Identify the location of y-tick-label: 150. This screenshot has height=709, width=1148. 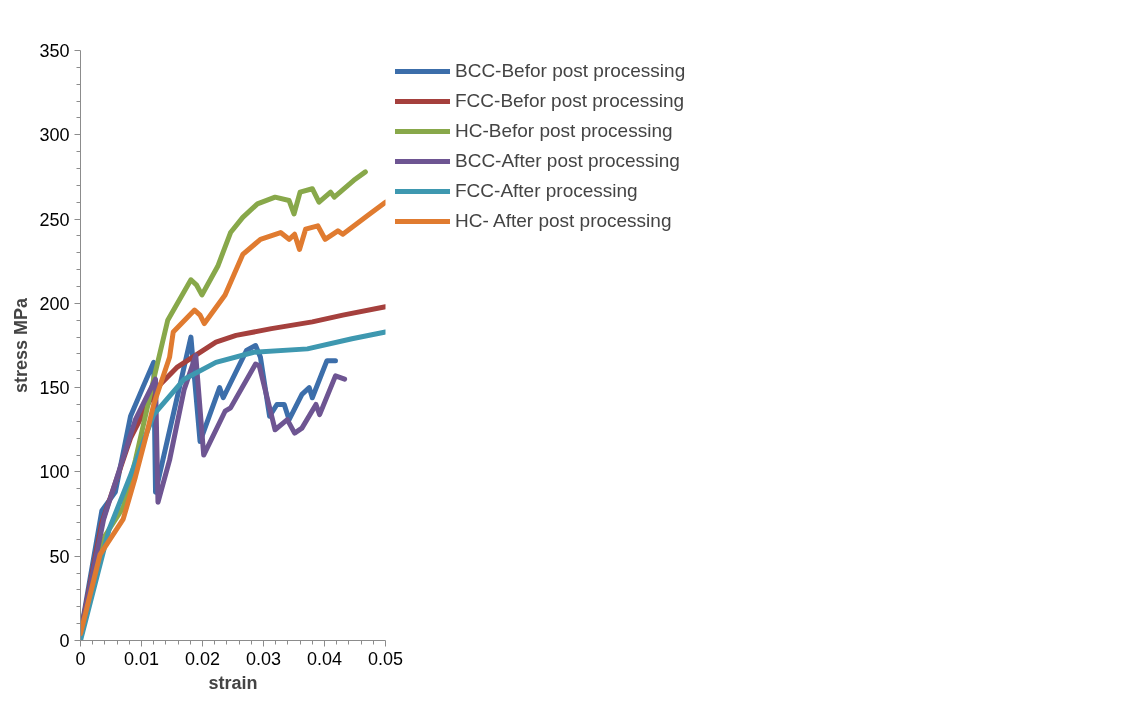
(54, 388).